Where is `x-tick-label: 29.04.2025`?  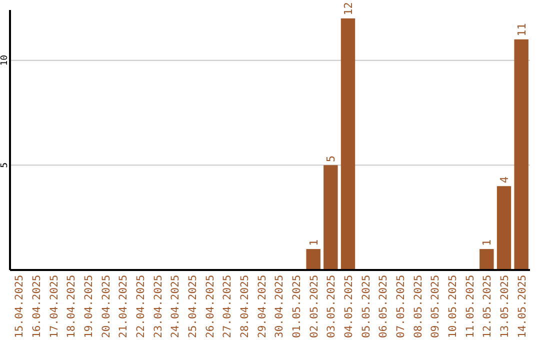
x-tick-label: 29.04.2025 is located at coordinates (262, 306).